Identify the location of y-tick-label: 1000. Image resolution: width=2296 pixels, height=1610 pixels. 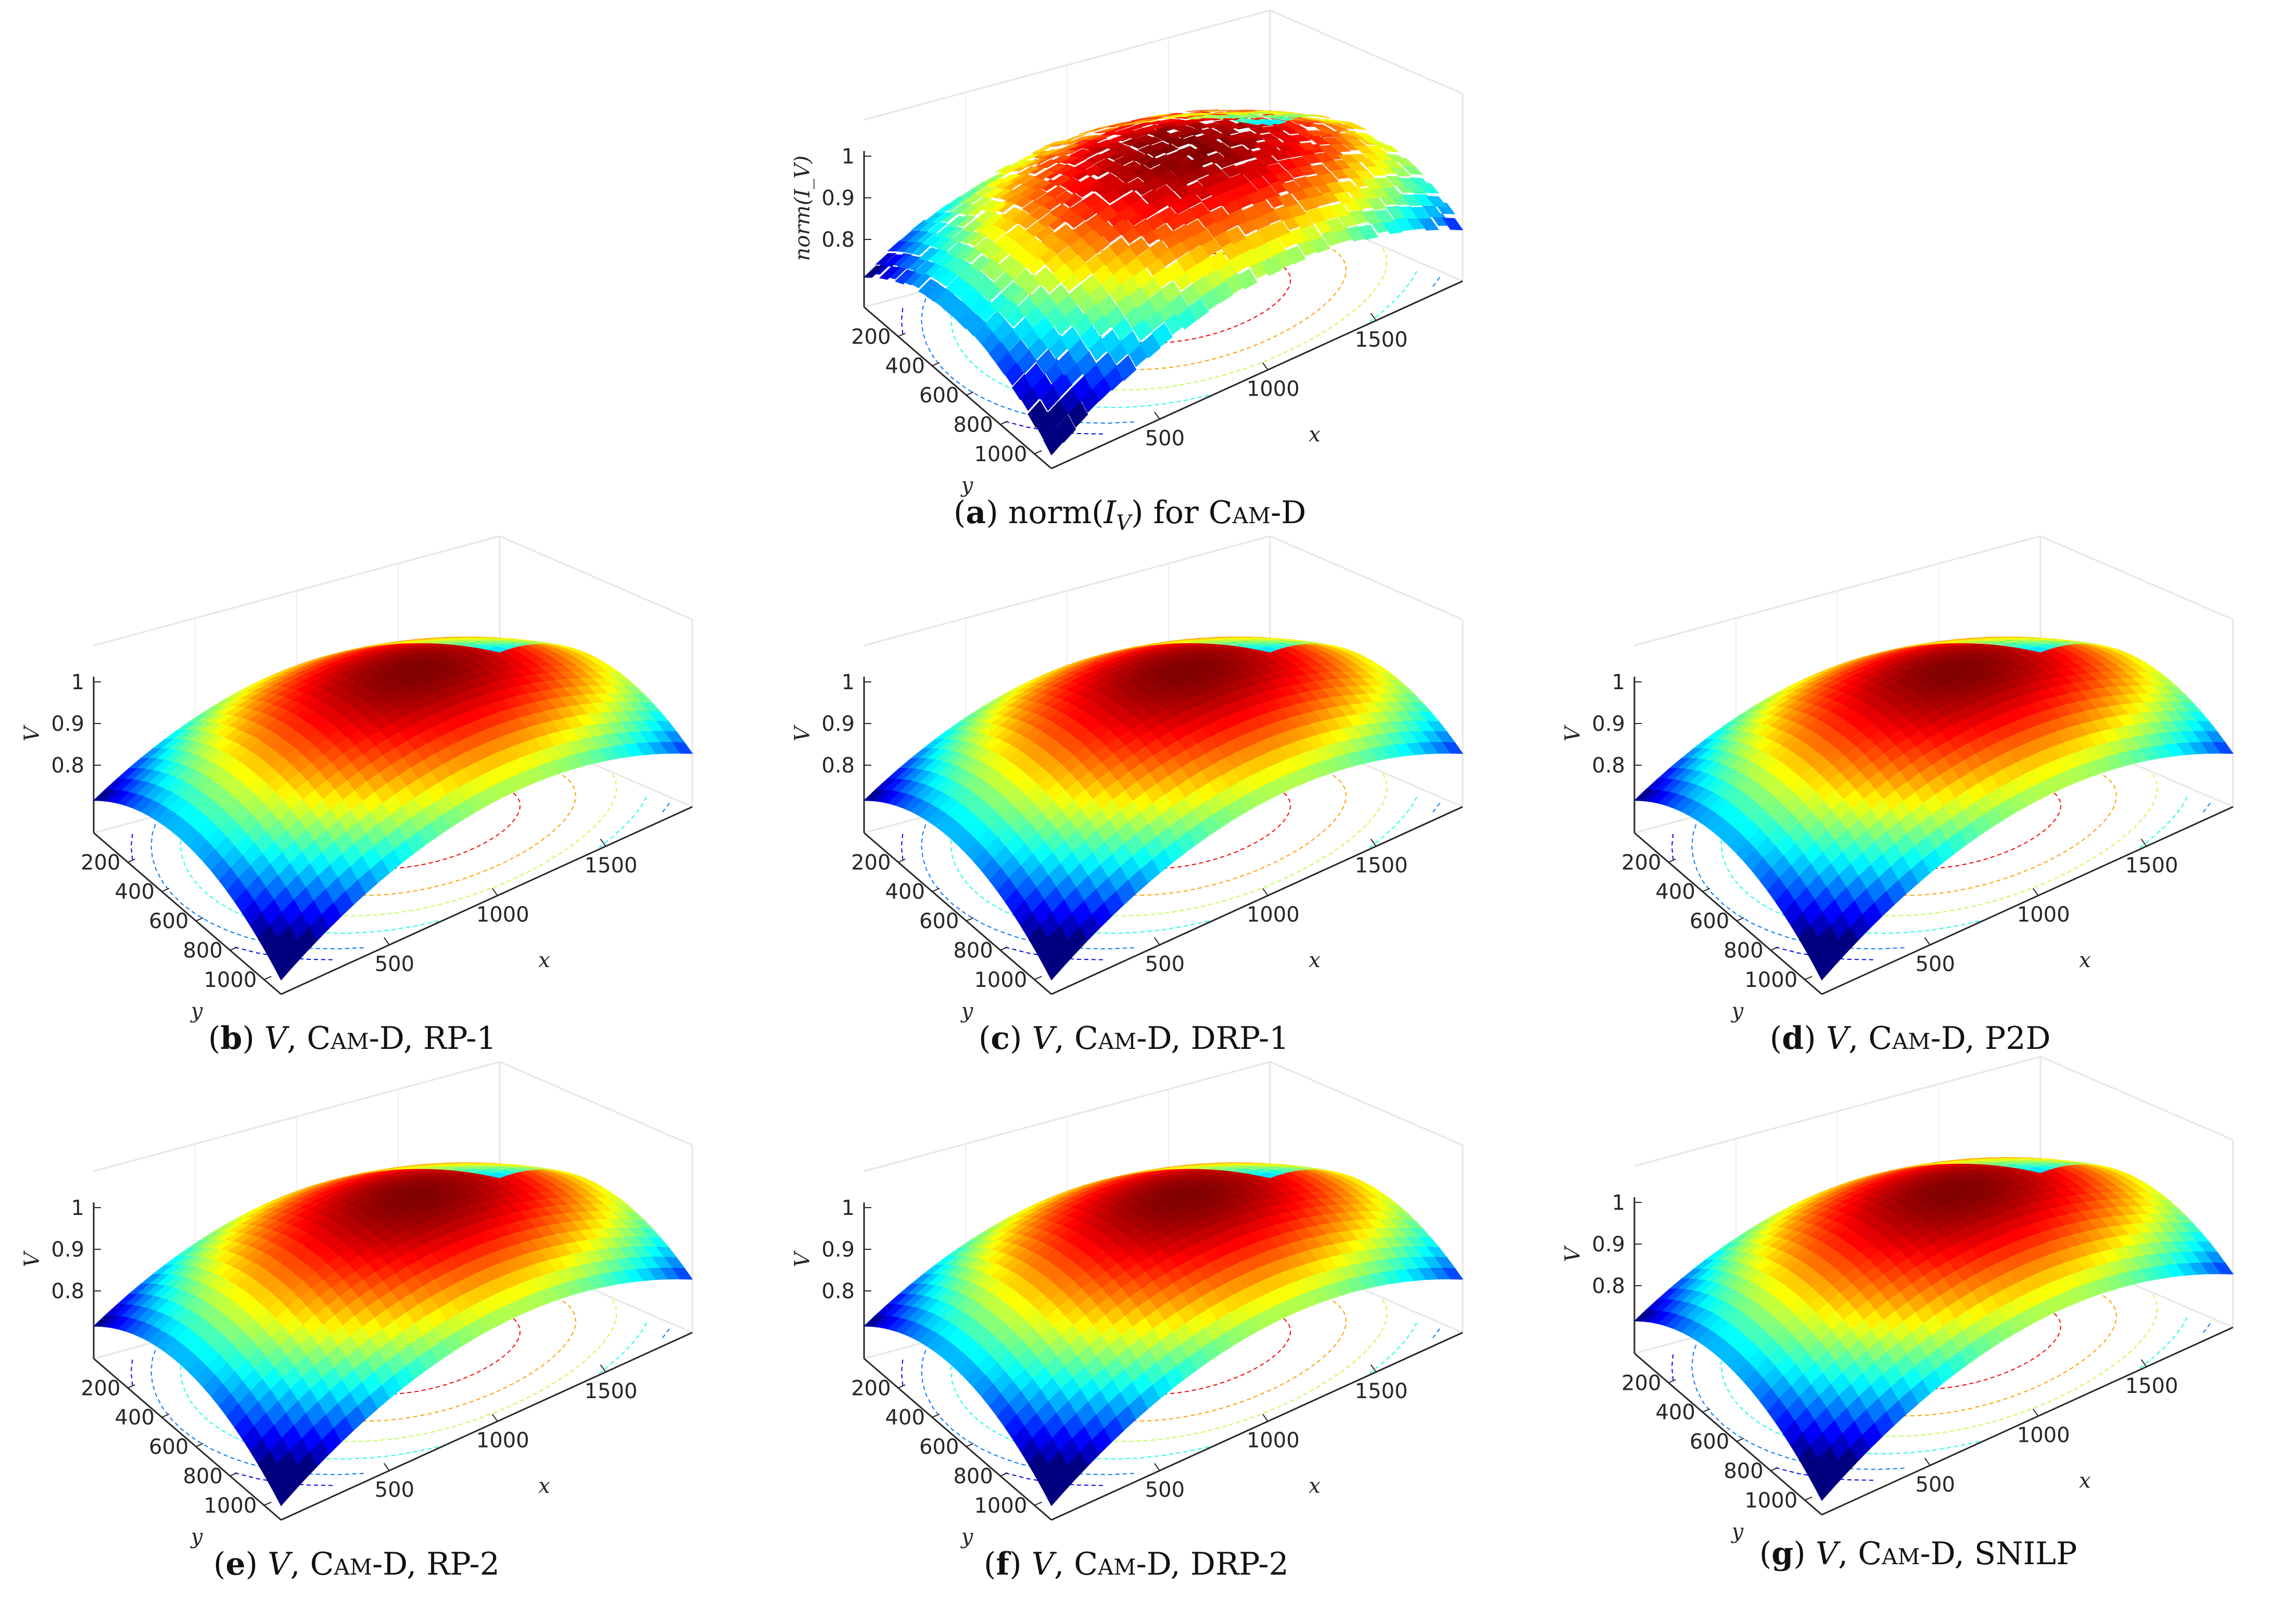
(1000, 454).